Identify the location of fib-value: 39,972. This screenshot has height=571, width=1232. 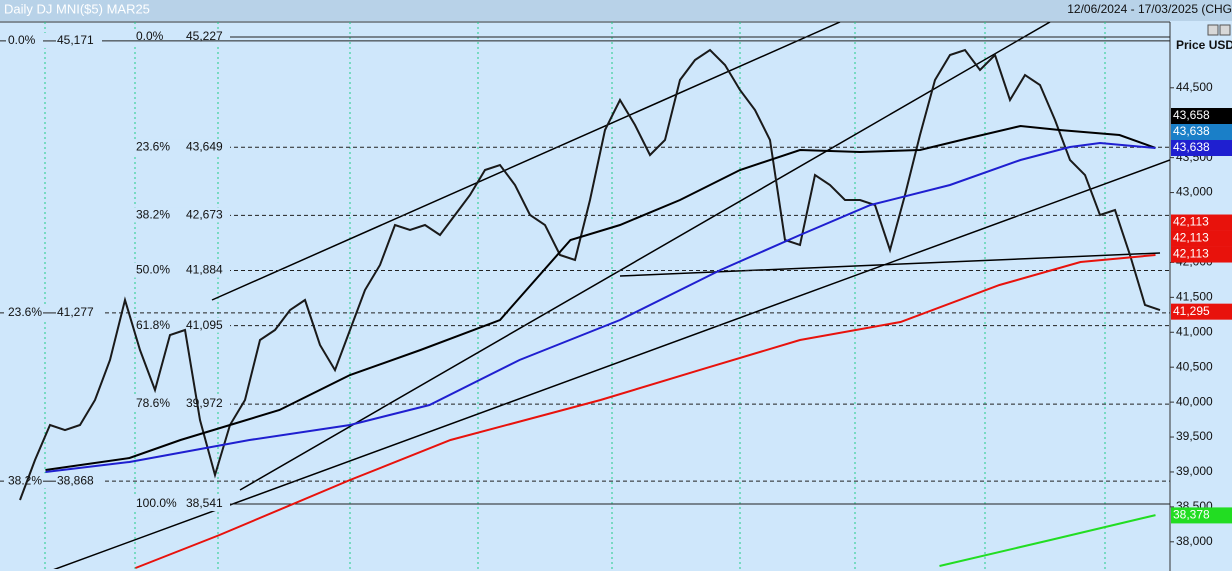
(204, 403).